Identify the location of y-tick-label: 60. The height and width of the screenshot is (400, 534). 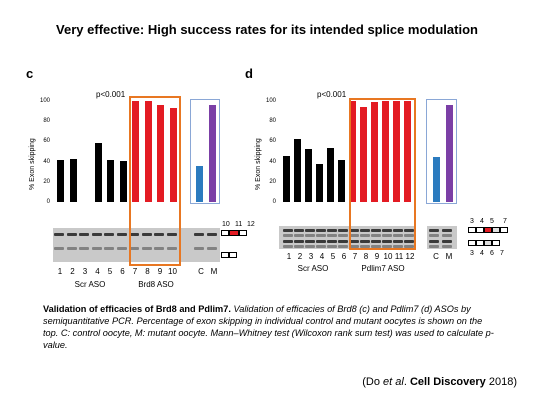
(272, 141).